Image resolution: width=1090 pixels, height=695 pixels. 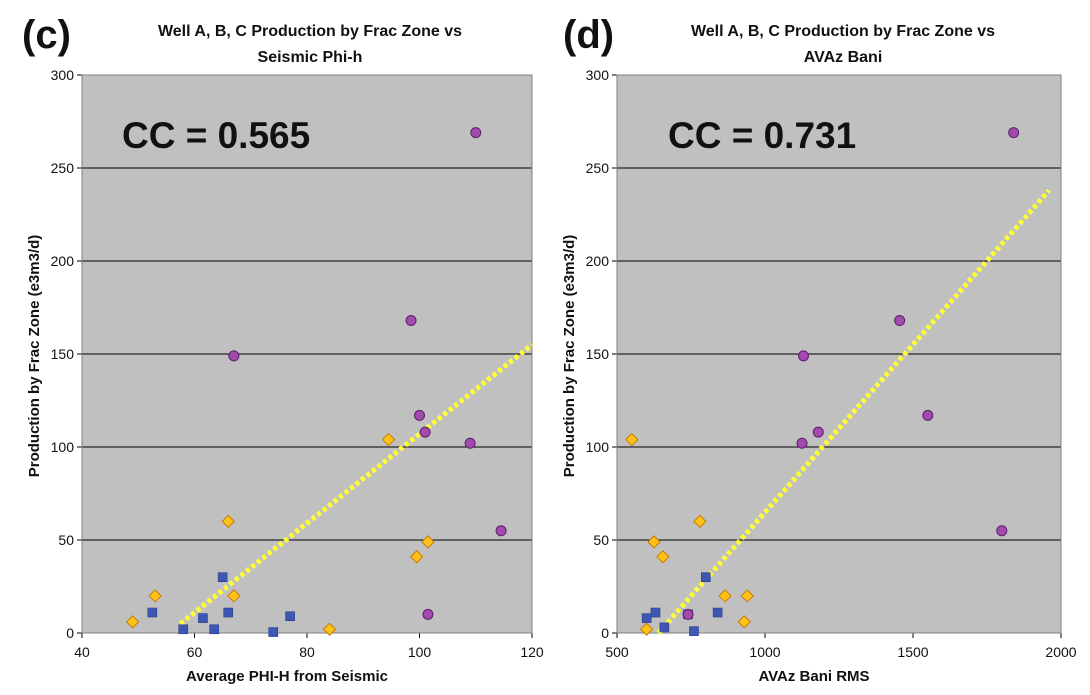 What do you see at coordinates (532, 652) in the screenshot?
I see `x-tick-label-c: 120` at bounding box center [532, 652].